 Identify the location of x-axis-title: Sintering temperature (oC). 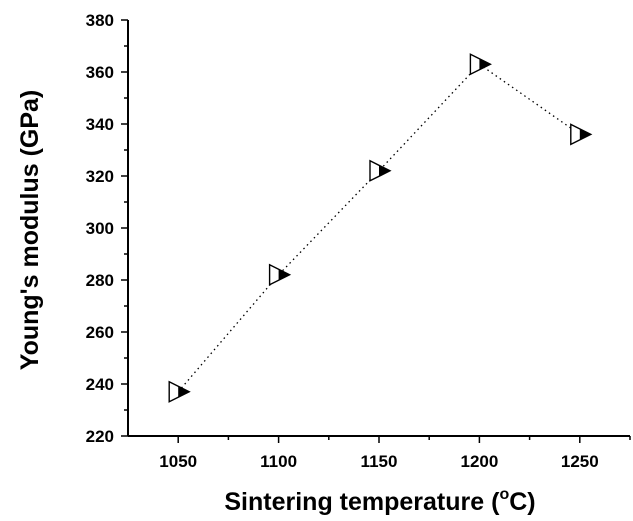
(379, 501).